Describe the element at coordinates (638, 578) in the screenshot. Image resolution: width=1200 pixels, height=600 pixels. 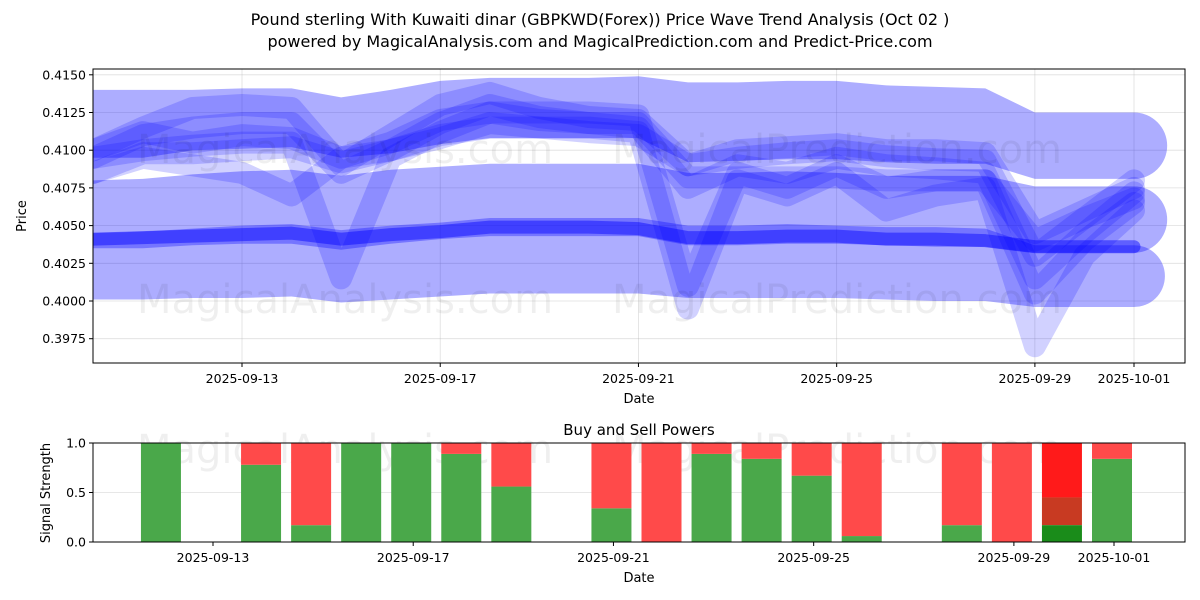
I see `power-x-label: Date` at that location.